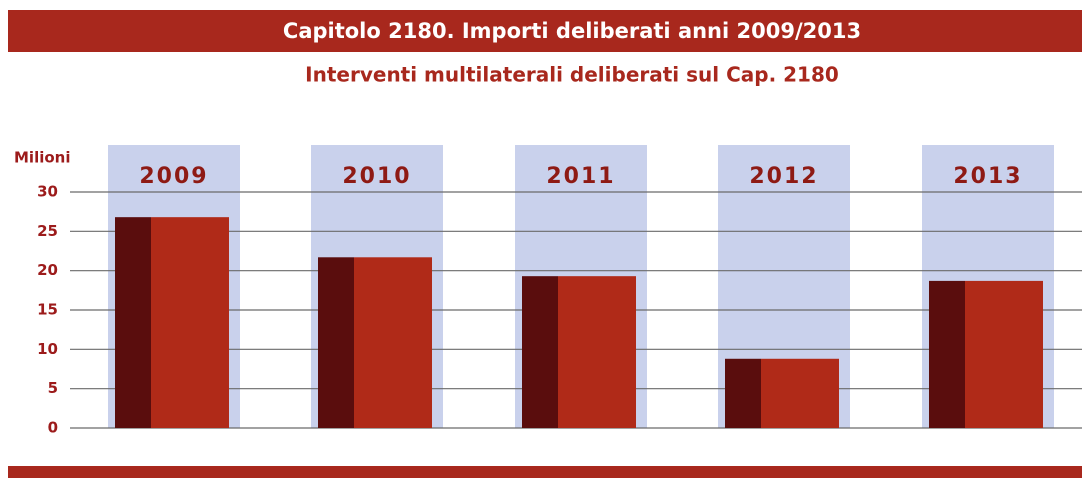  Describe the element at coordinates (47, 310) in the screenshot. I see `y-tick-label: 15` at that location.